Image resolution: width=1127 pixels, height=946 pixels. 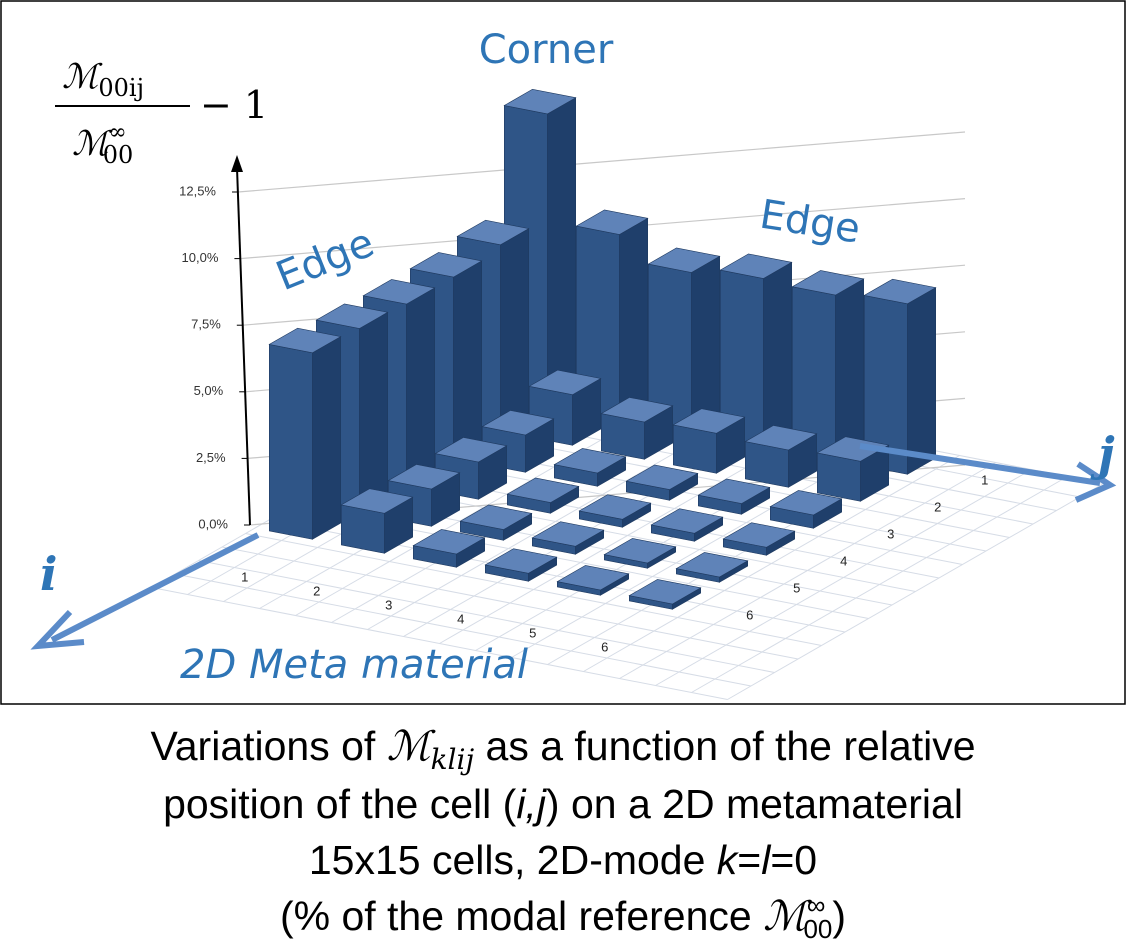 I want to click on text: position of the cell (, so click(x=340, y=804).